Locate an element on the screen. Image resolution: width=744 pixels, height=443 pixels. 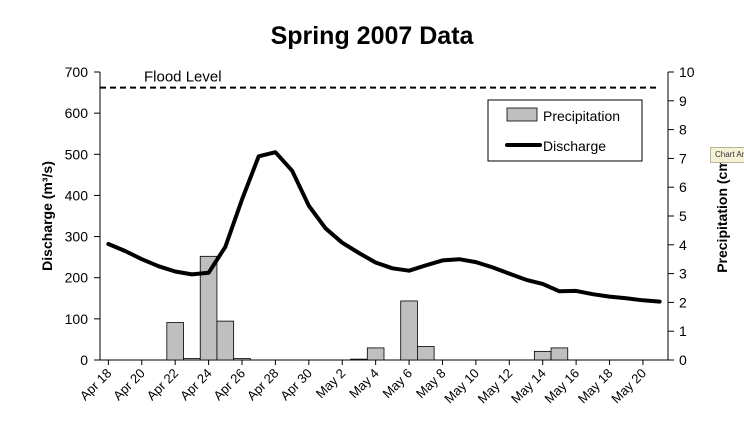
right-tick-label: 3 is located at coordinates (683, 274).